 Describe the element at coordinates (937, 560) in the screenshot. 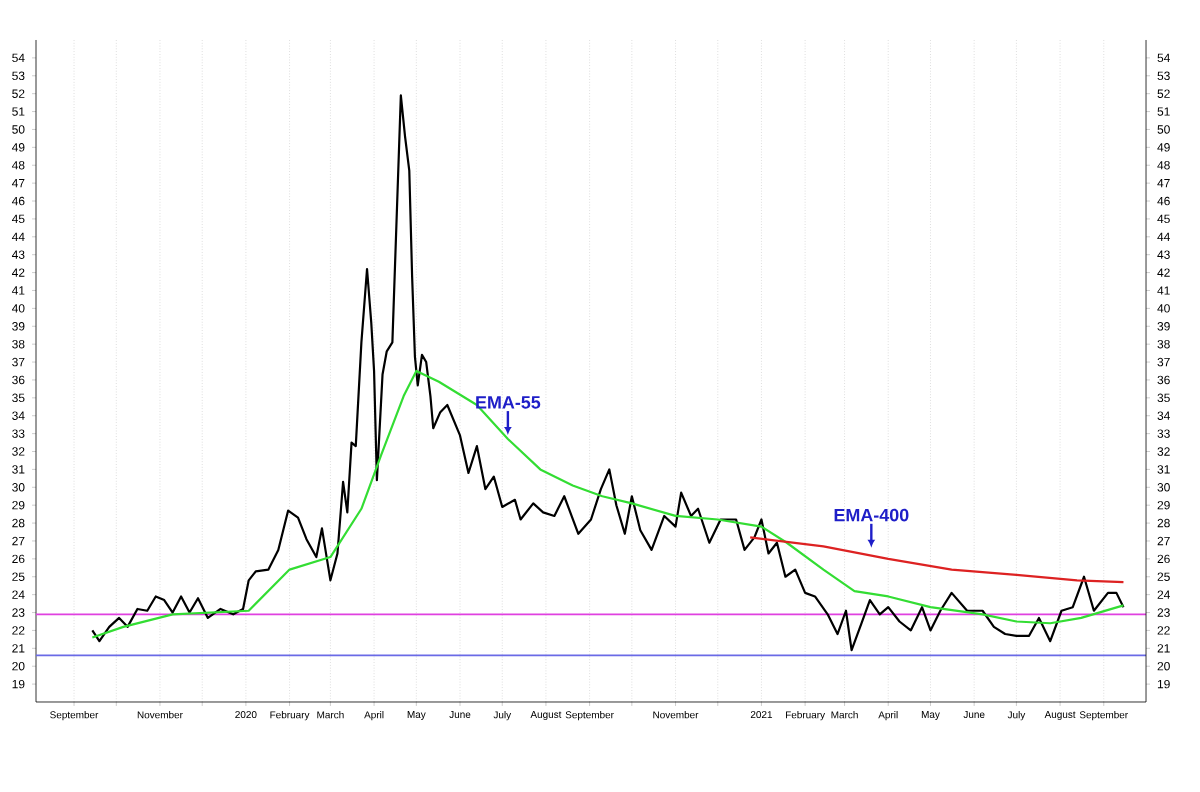

I see `line-series` at that location.